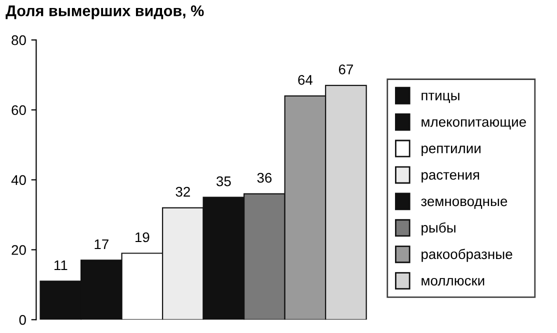  I want to click on legend-label: млекопитающие, so click(474, 124).